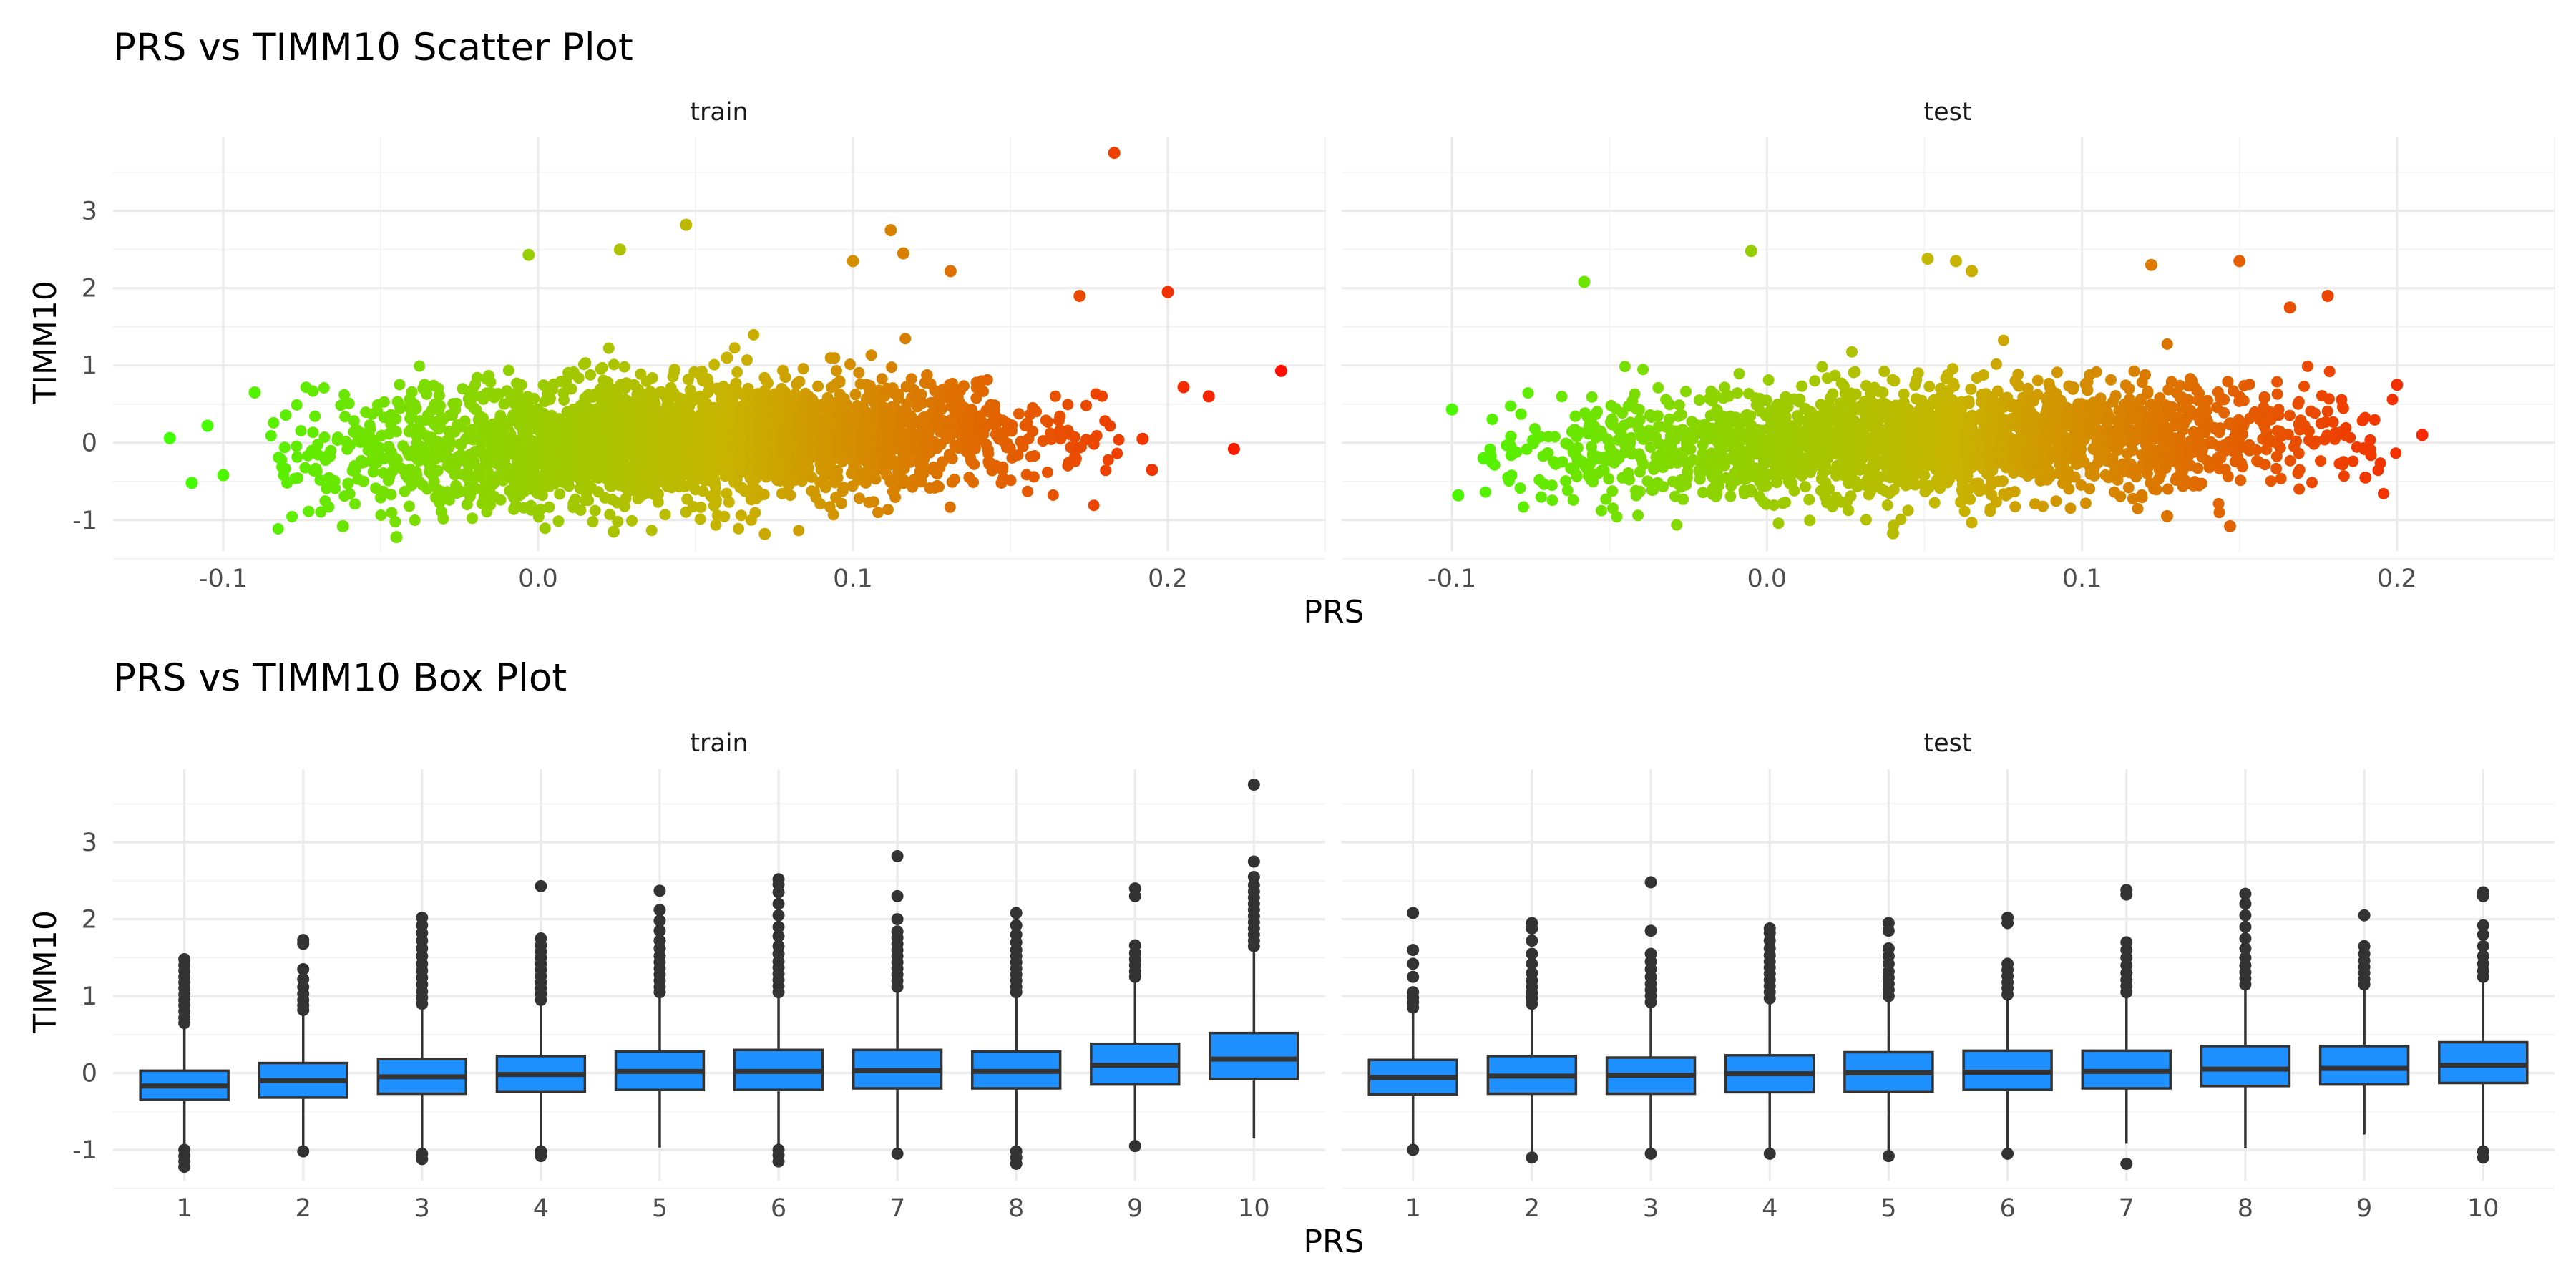 This screenshot has width=2576, height=1288. What do you see at coordinates (1947, 112) in the screenshot?
I see `scatter-facet-label-test: test` at bounding box center [1947, 112].